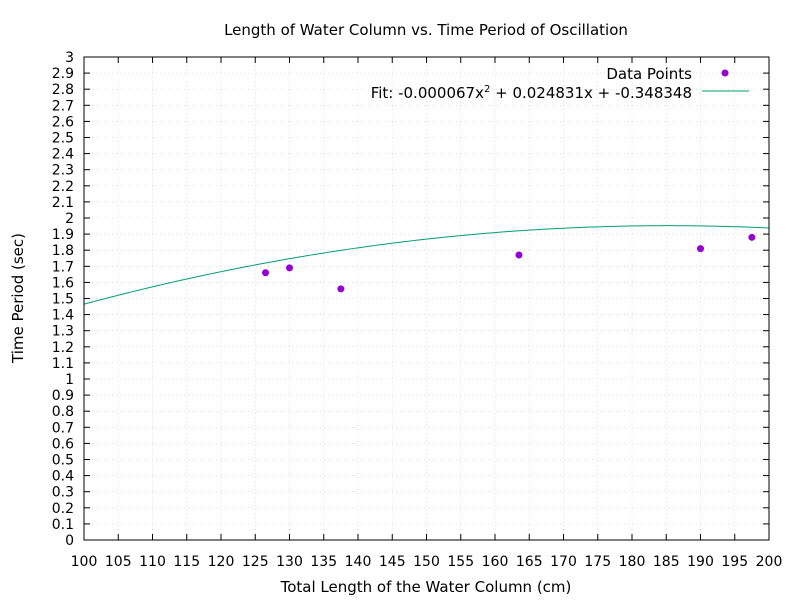  Describe the element at coordinates (649, 74) in the screenshot. I see `legend-label-data-points: Data Points` at that location.